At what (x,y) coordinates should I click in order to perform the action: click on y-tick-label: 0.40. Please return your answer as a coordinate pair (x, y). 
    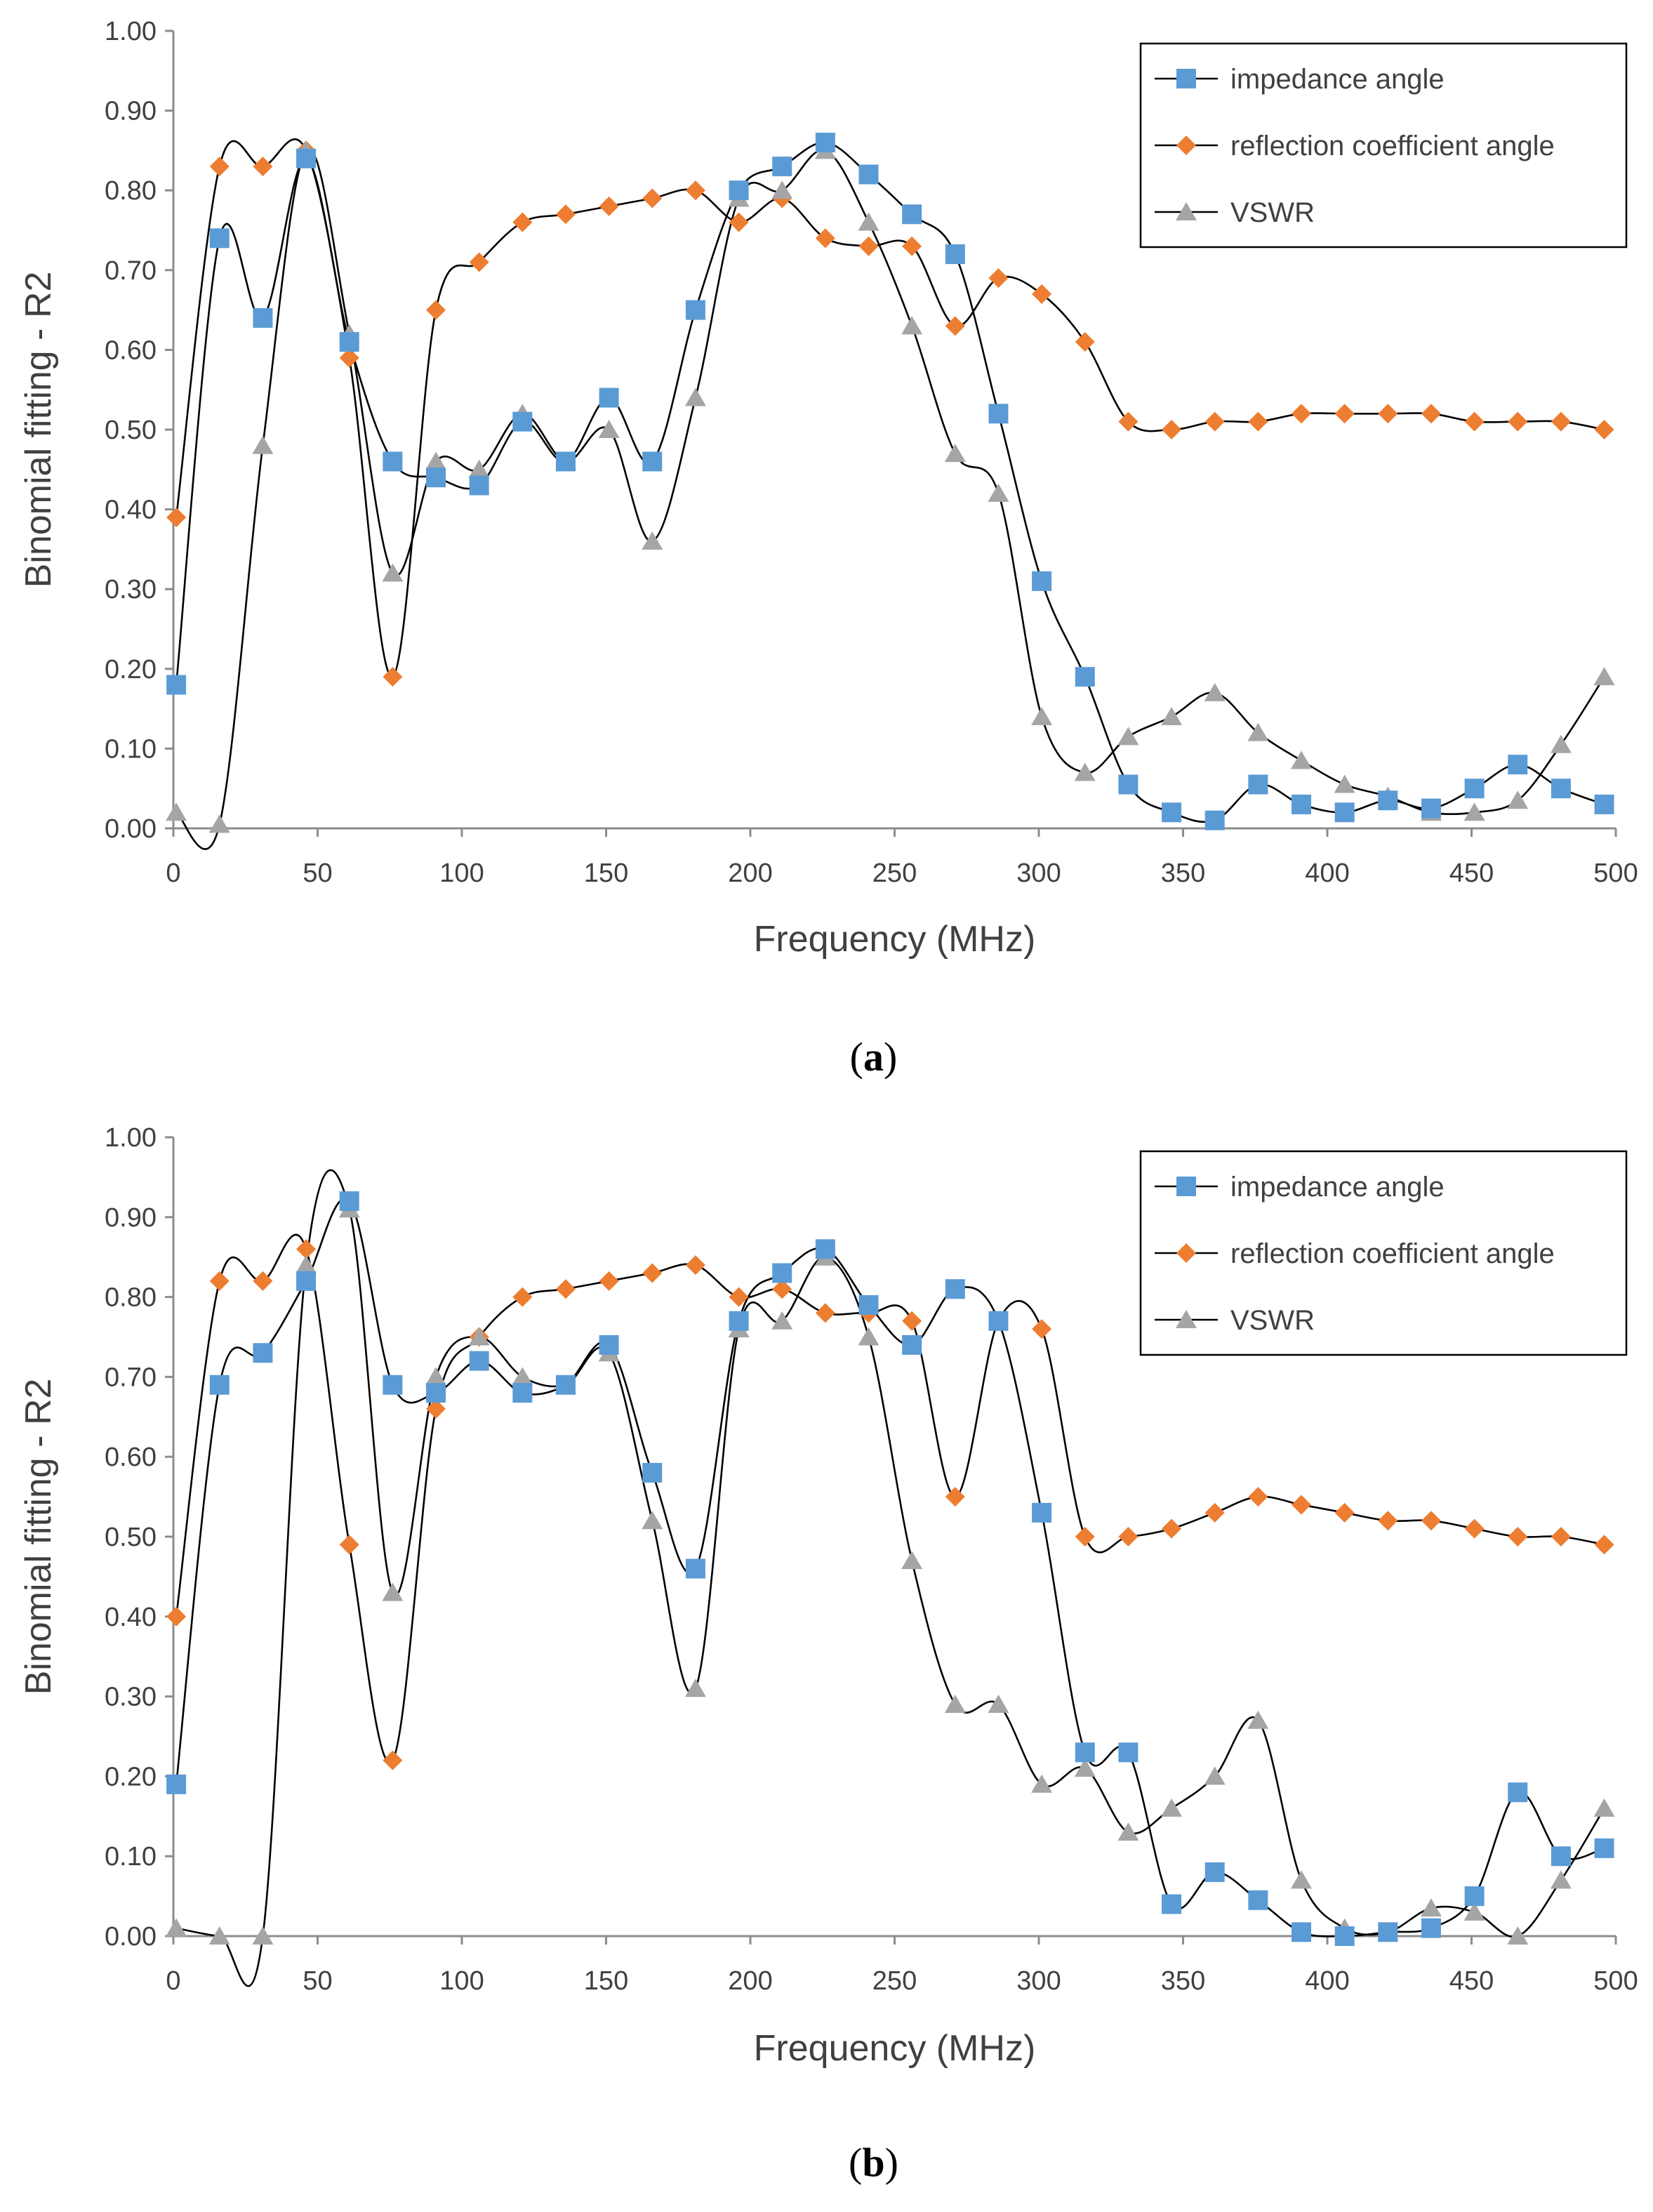
    Looking at the image, I should click on (131, 1617).